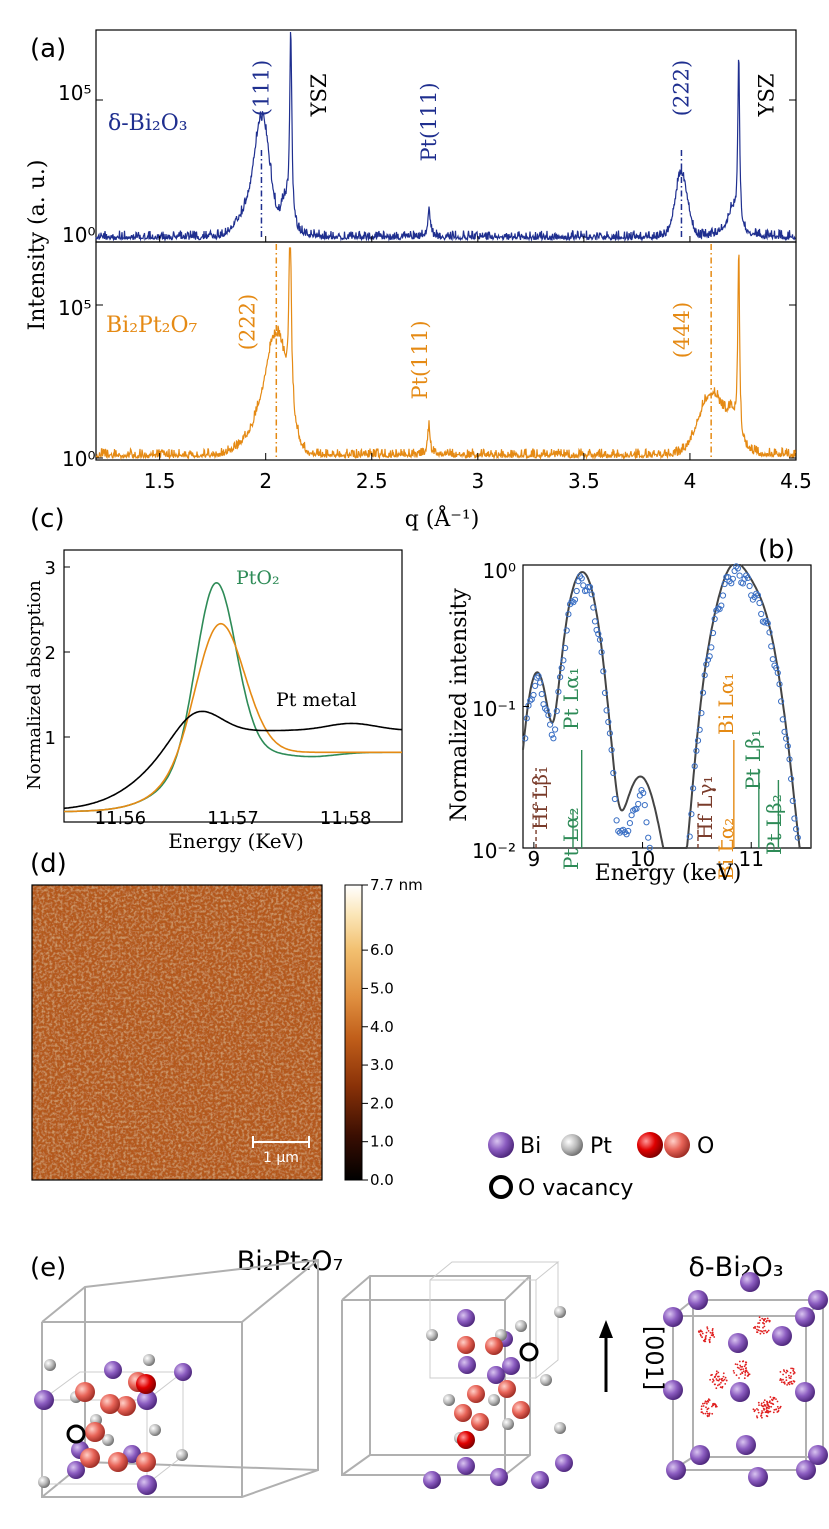 The image size is (829, 1529). Describe the element at coordinates (232, 760) in the screenshot. I see `xanes-curve-pt-metal` at that location.